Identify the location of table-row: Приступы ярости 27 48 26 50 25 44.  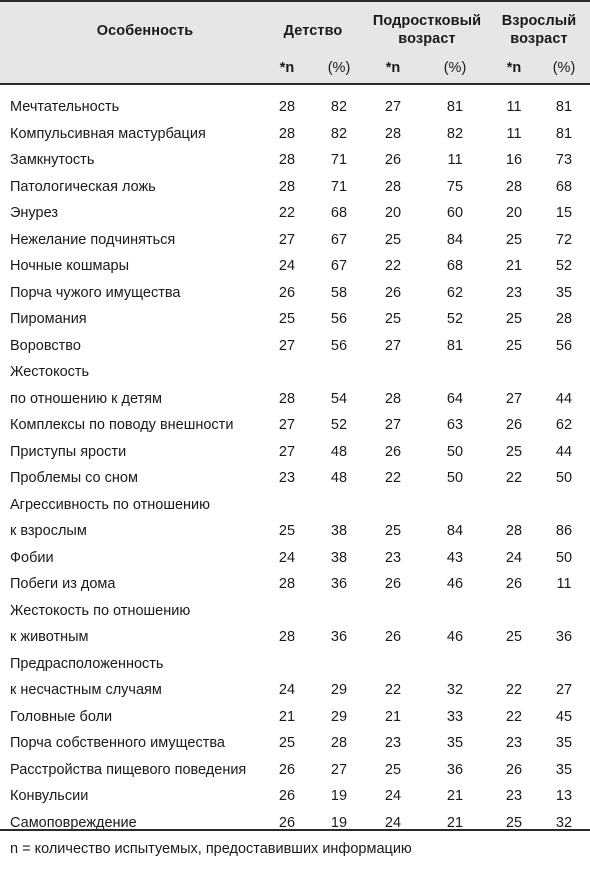
(295, 452).